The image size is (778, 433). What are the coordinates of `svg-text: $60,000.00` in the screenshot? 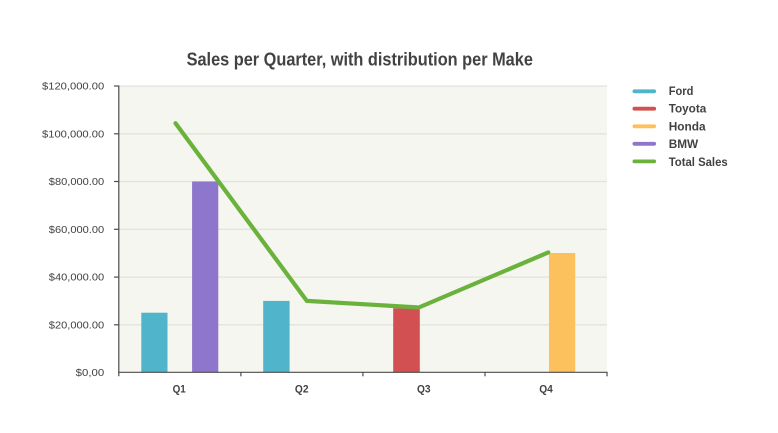 It's located at (77, 230).